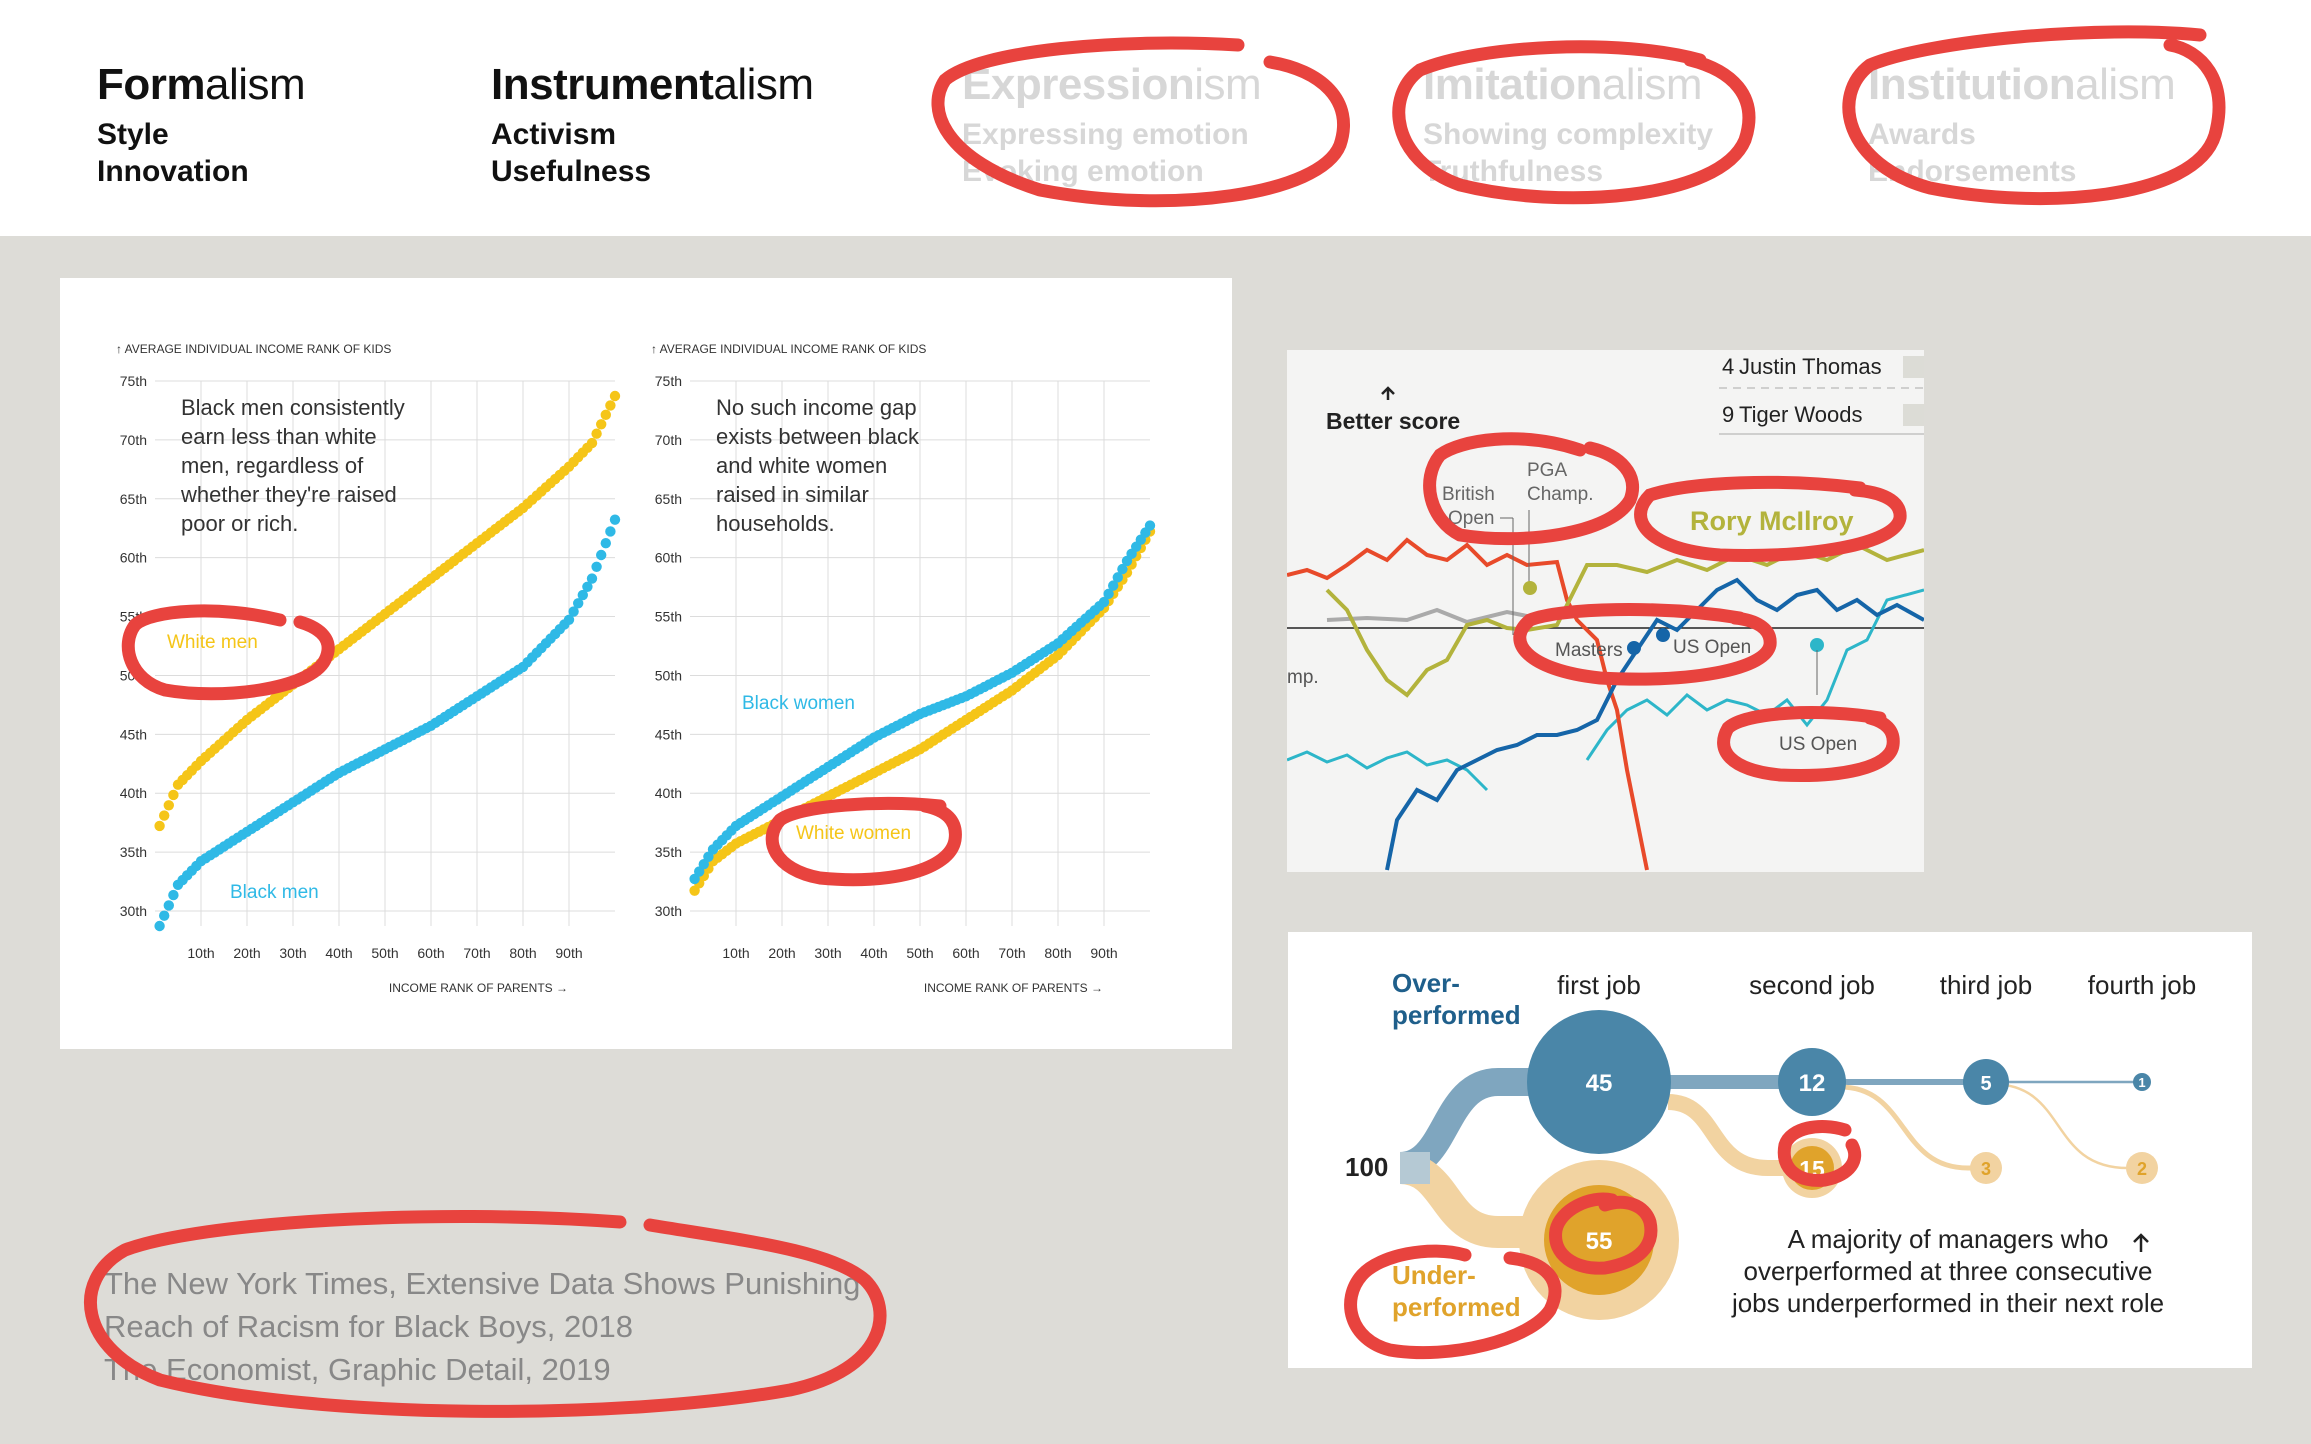 The height and width of the screenshot is (1444, 2311). What do you see at coordinates (1712, 647) in the screenshot?
I see `annotation-us-open: US Open` at bounding box center [1712, 647].